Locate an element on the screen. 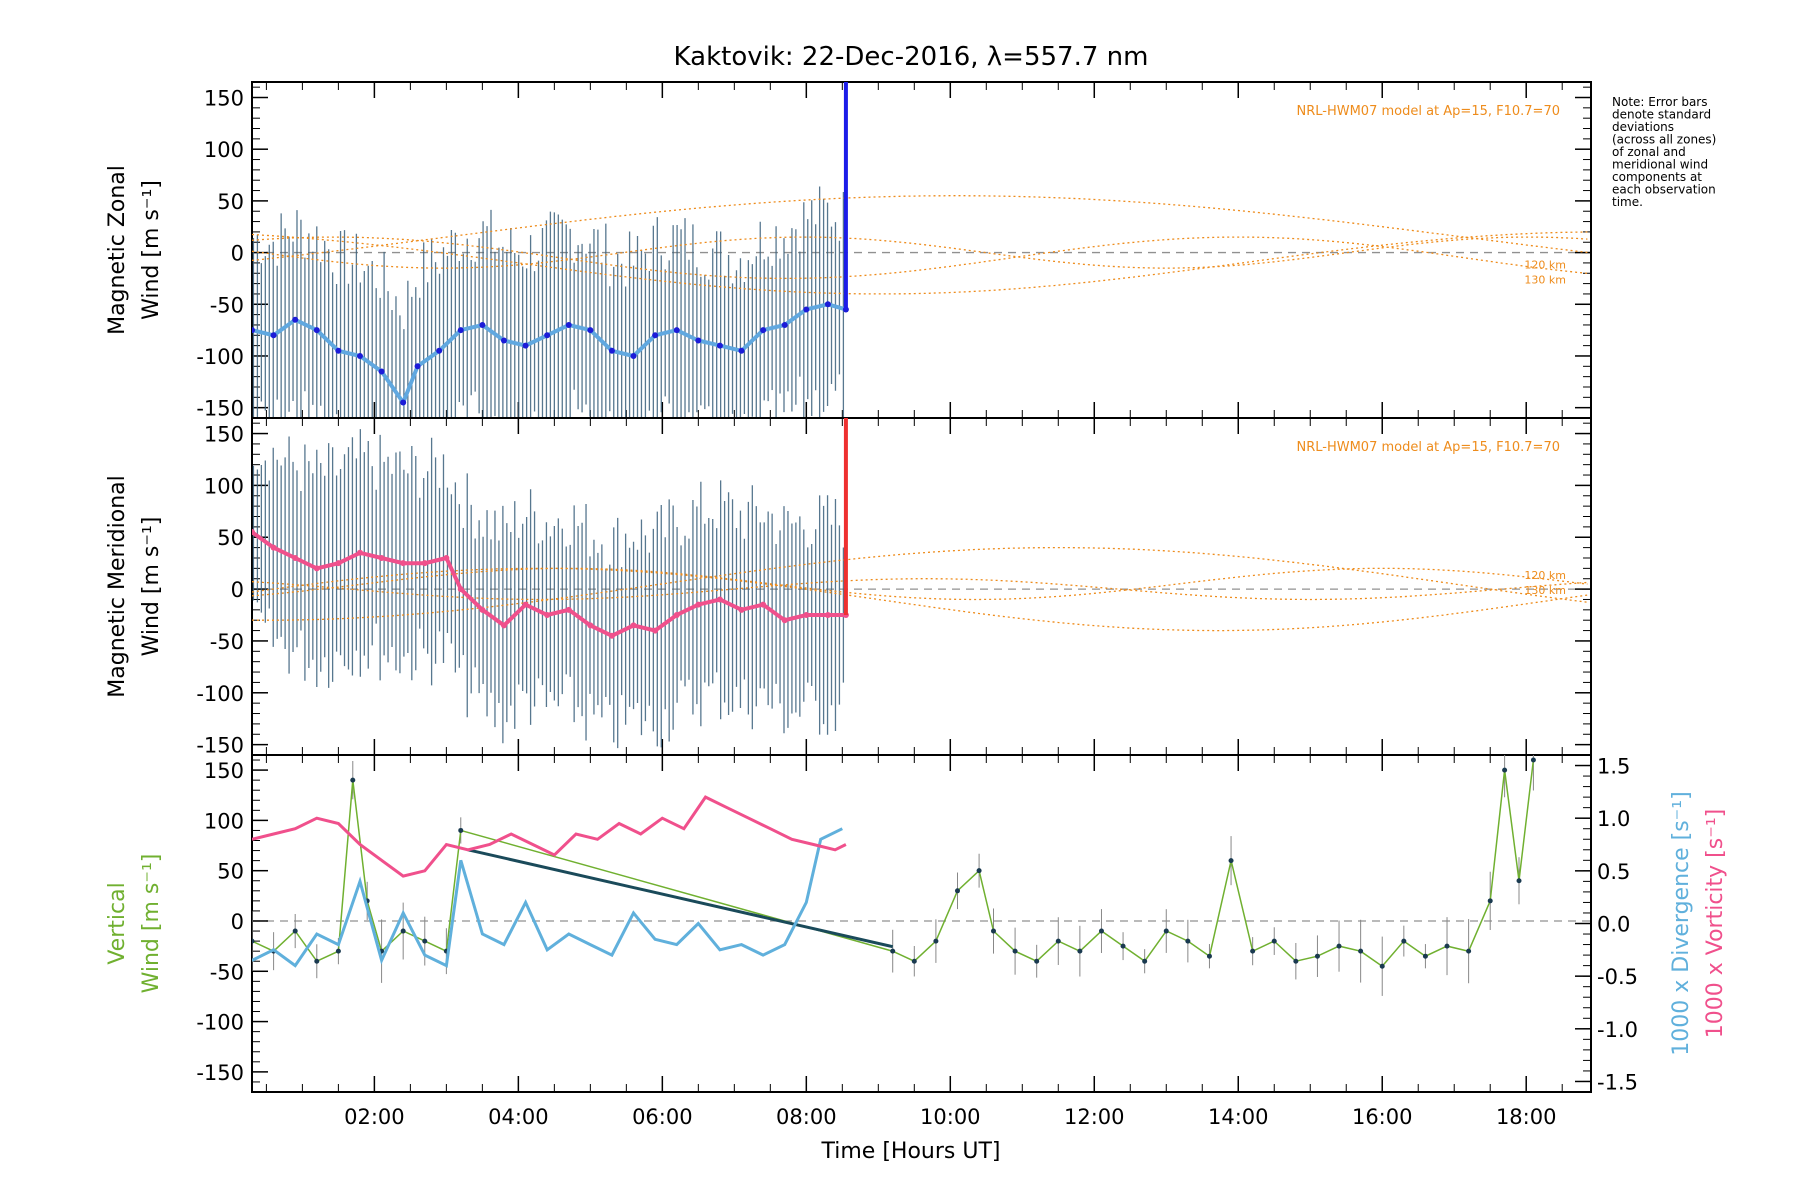  note-line: of zonal and is located at coordinates (1649, 152).